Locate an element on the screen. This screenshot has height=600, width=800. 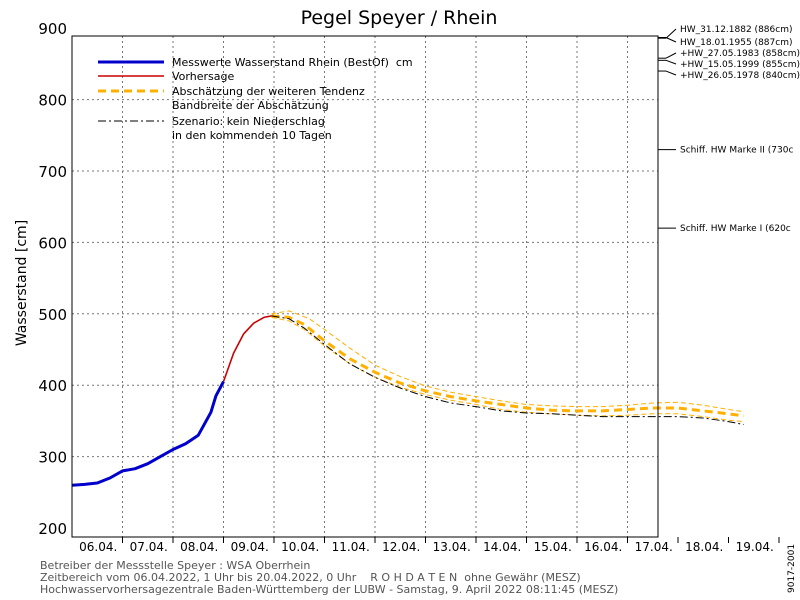
chart-title: Pegel Speyer / Rhein is located at coordinates (399, 18).